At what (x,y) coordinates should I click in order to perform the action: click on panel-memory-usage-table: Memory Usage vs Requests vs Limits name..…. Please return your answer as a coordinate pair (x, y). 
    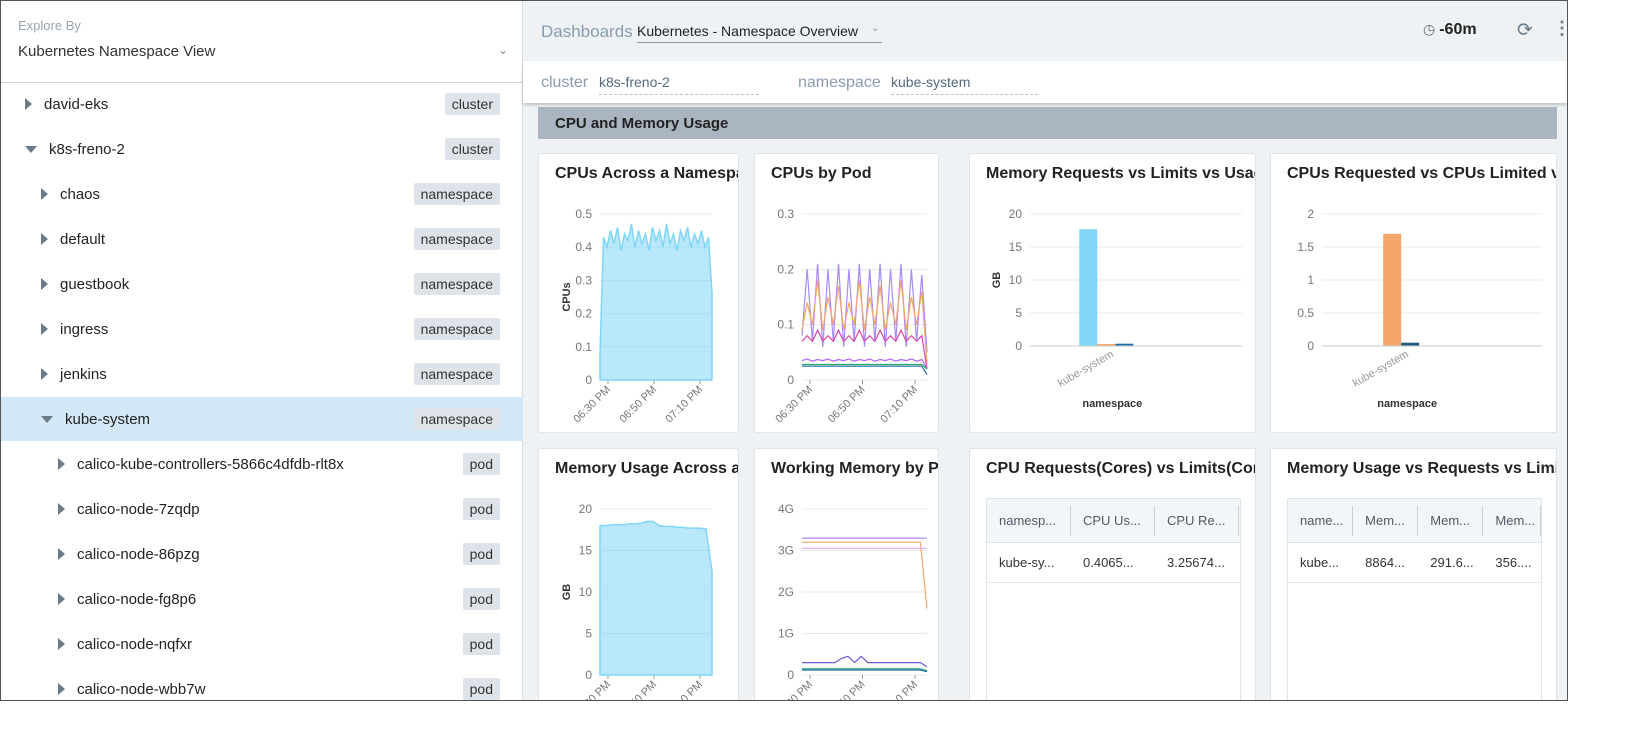
    Looking at the image, I should click on (1413, 574).